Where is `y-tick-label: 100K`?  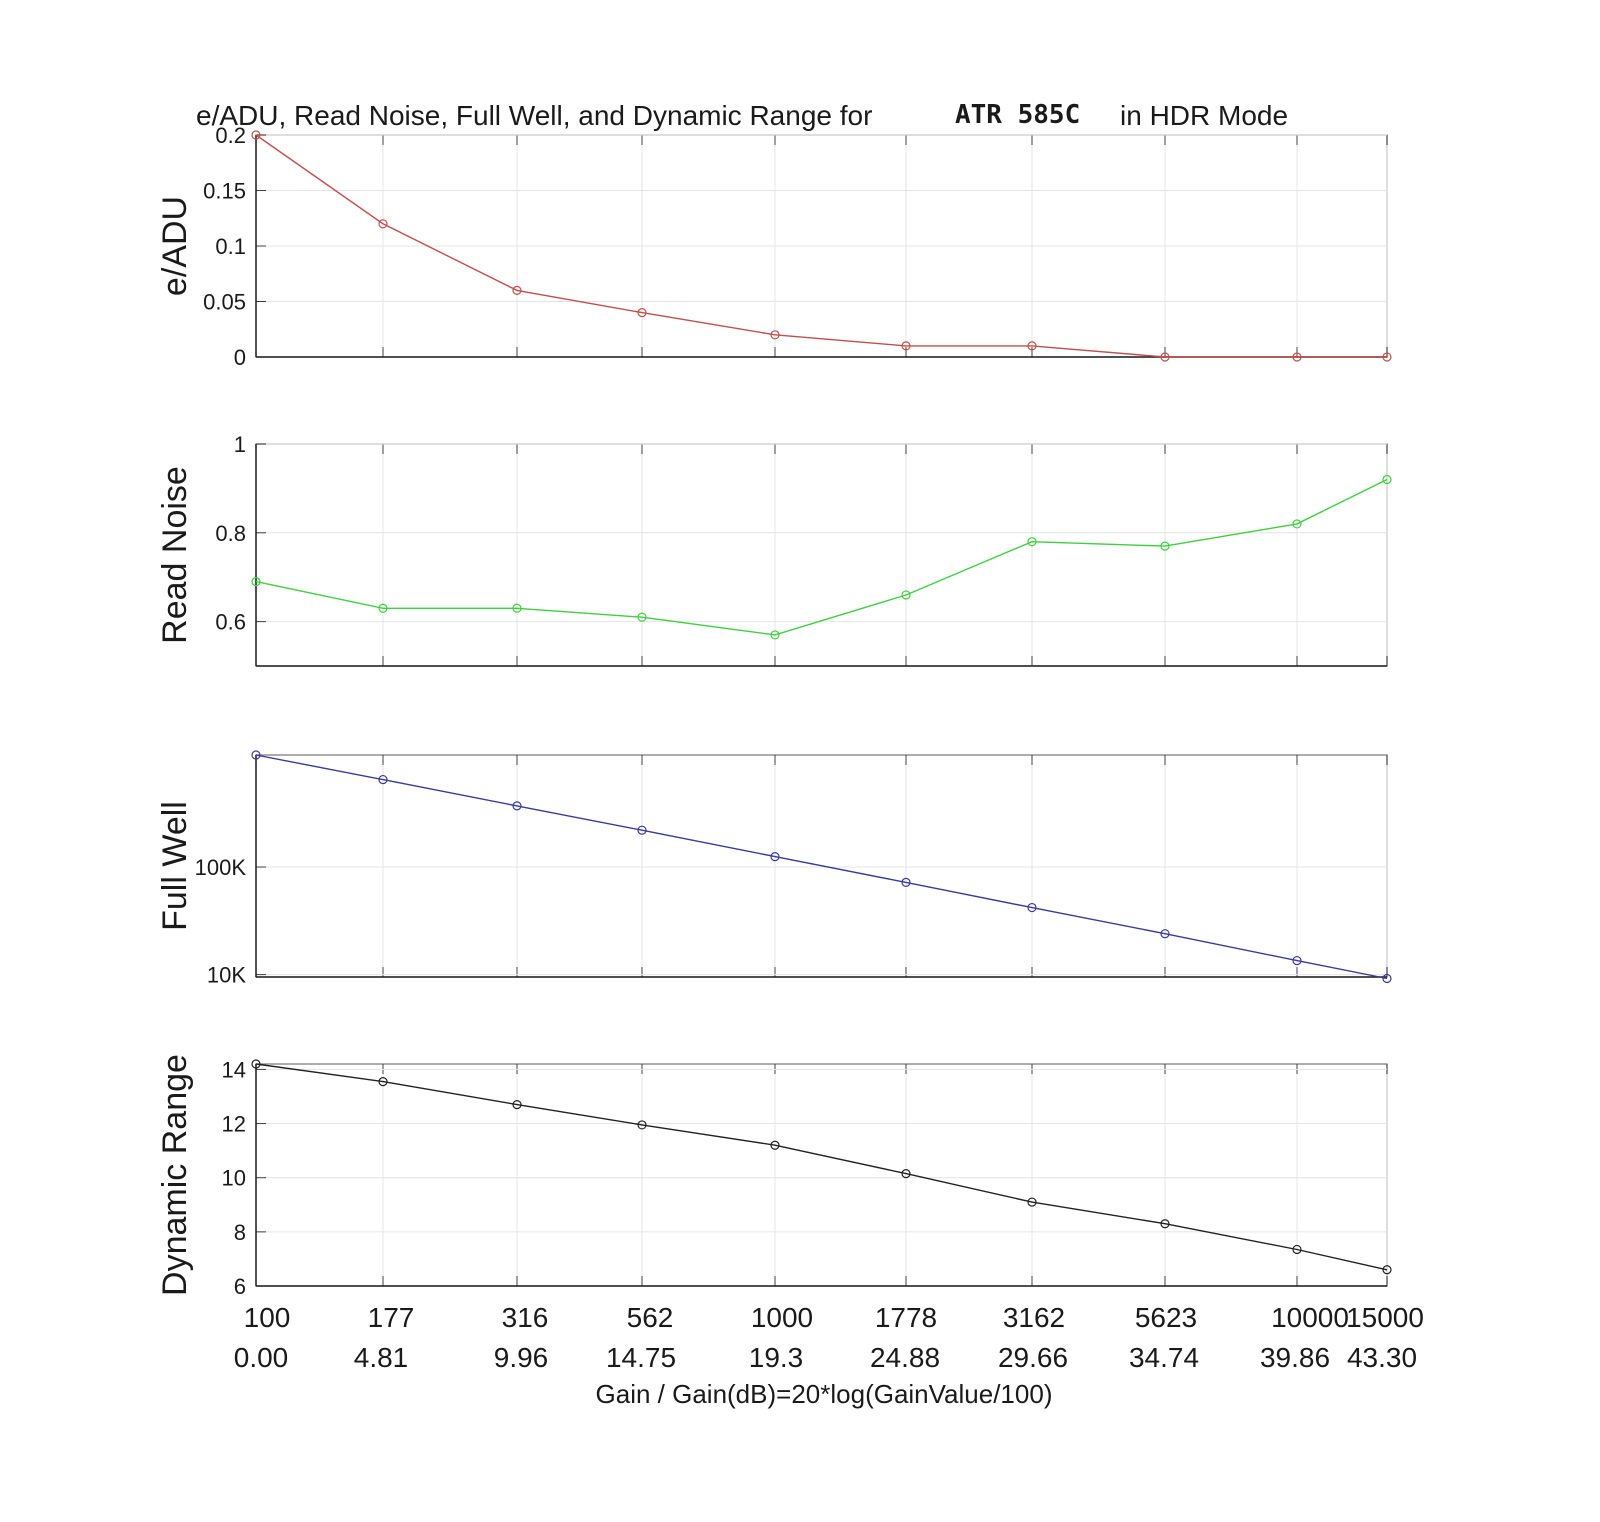 y-tick-label: 100K is located at coordinates (221, 867).